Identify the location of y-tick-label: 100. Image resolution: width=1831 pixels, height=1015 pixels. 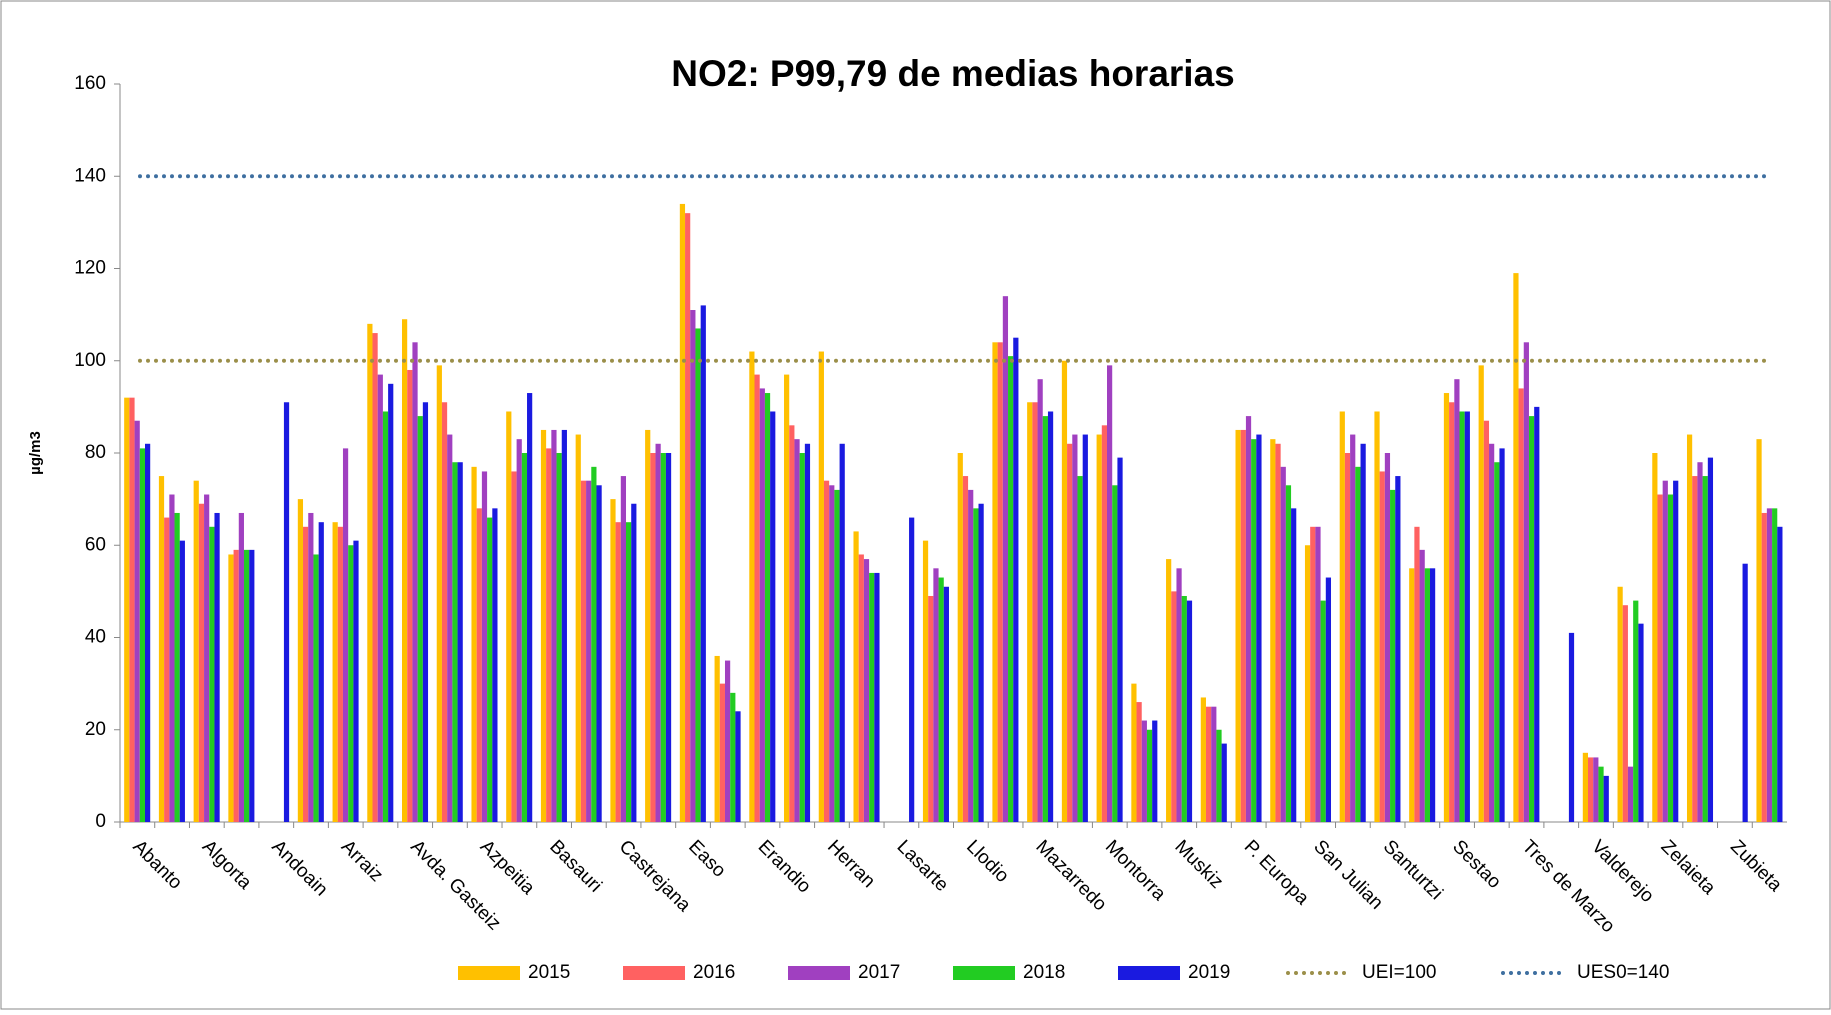
(90, 360).